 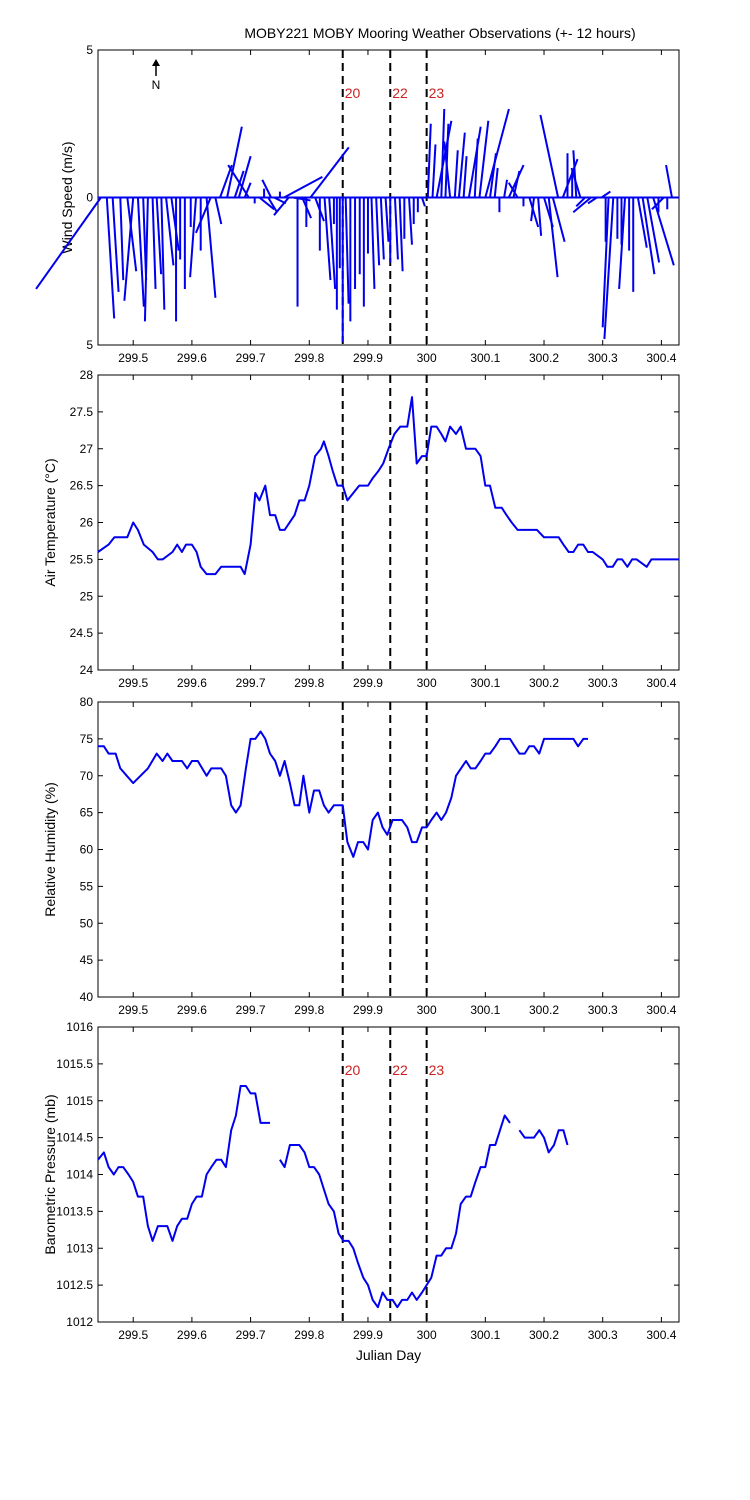 I want to click on panel-3-y-axis-label: Relative Humidity (%), so click(x=50, y=849).